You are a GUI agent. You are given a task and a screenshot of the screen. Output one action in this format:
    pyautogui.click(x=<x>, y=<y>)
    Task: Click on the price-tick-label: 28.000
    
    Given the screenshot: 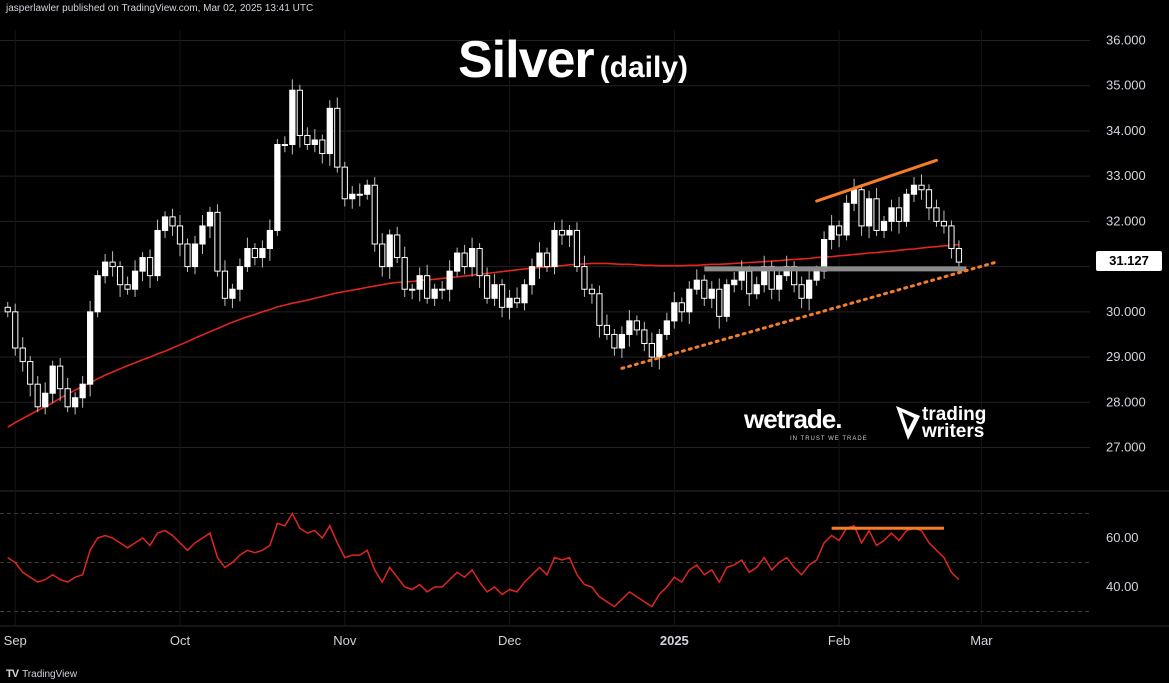 What is the action you would take?
    pyautogui.click(x=1126, y=401)
    